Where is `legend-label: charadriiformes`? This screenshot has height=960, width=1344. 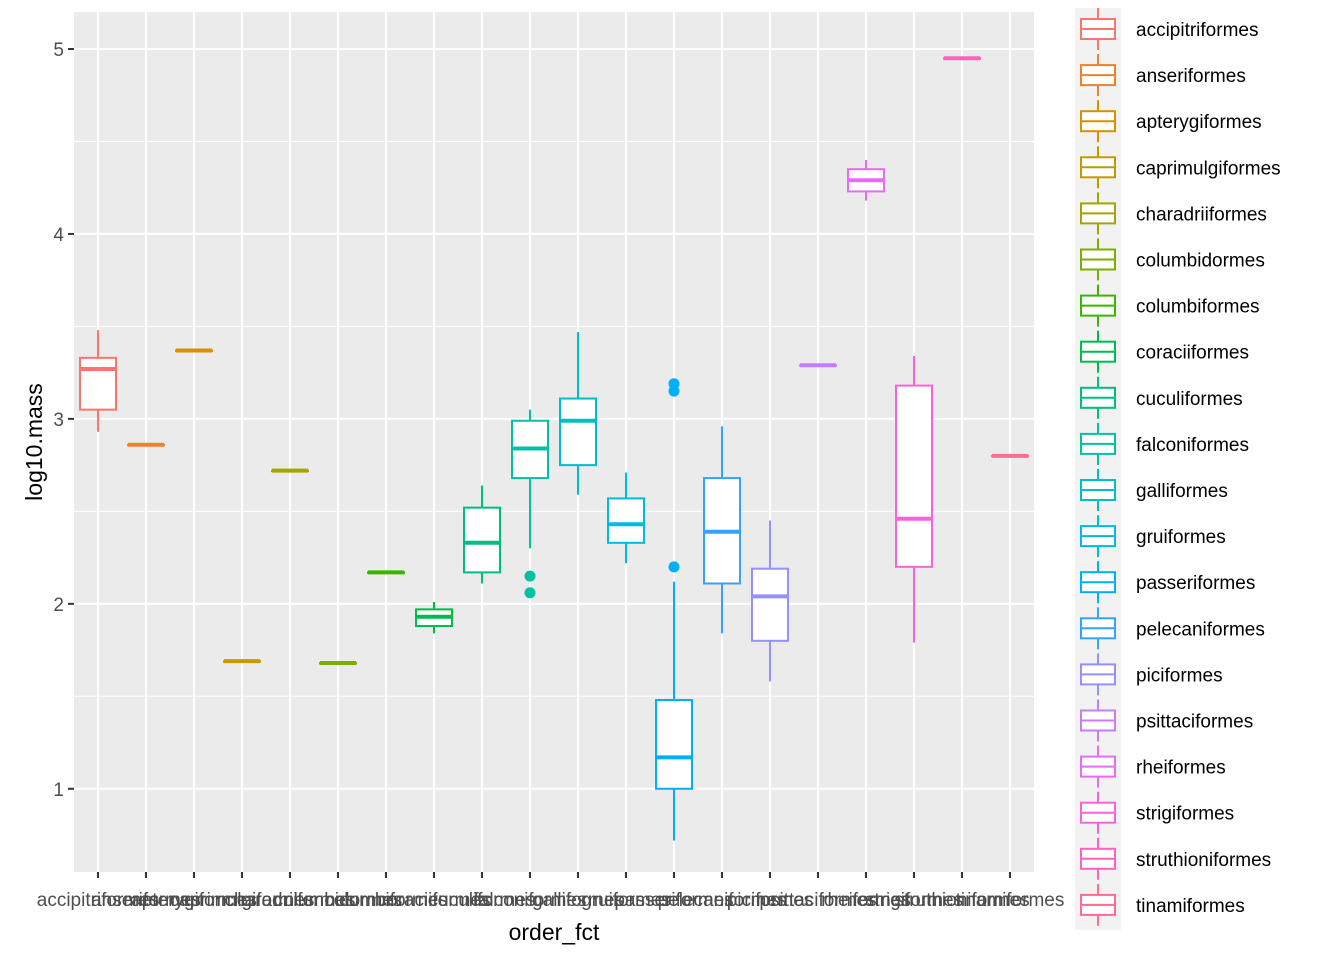
legend-label: charadriiformes is located at coordinates (1201, 214).